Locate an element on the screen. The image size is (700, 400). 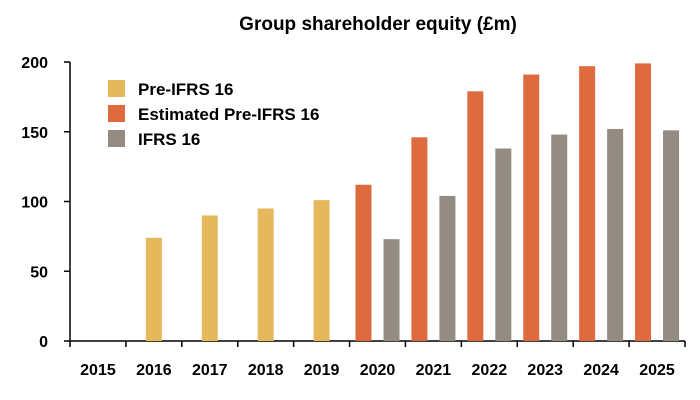
bar-ifrs-16-2021 is located at coordinates (447, 268).